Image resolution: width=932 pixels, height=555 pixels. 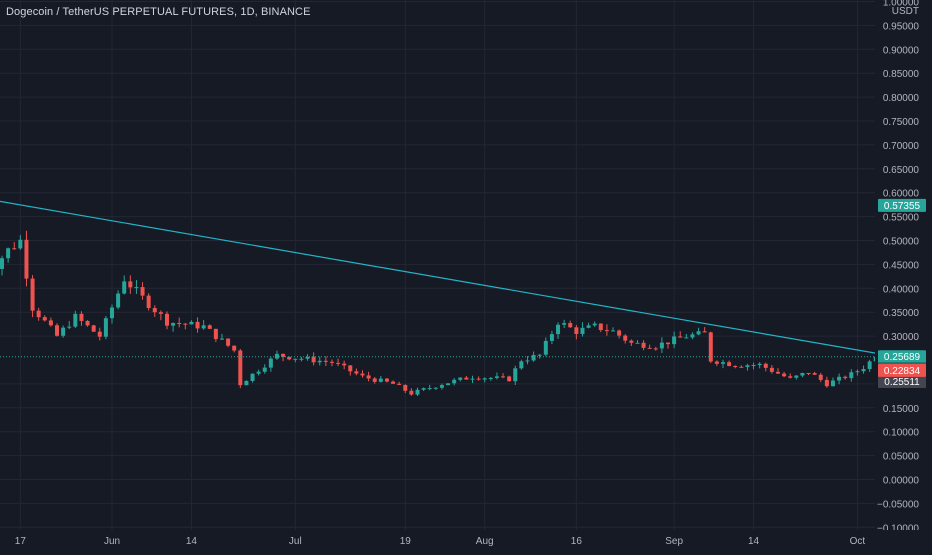 I want to click on price-tick-label: 0.30000, so click(x=901, y=337).